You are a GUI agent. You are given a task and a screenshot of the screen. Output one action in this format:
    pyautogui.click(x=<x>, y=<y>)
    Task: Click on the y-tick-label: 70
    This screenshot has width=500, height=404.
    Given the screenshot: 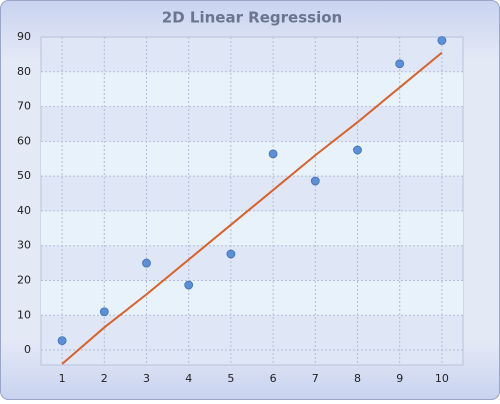 What is the action you would take?
    pyautogui.click(x=24, y=106)
    